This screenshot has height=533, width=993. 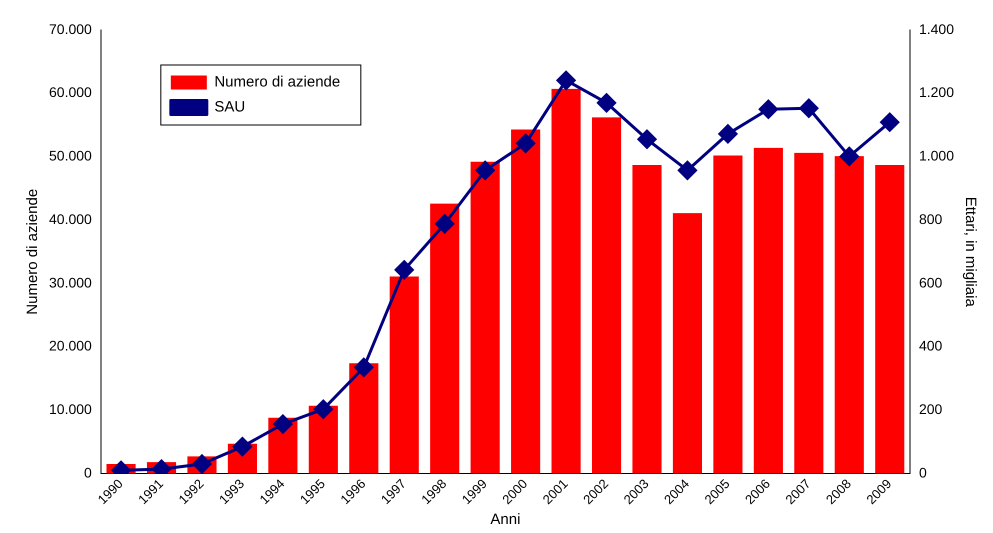 What do you see at coordinates (930, 346) in the screenshot?
I see `y2-tick-label: 400` at bounding box center [930, 346].